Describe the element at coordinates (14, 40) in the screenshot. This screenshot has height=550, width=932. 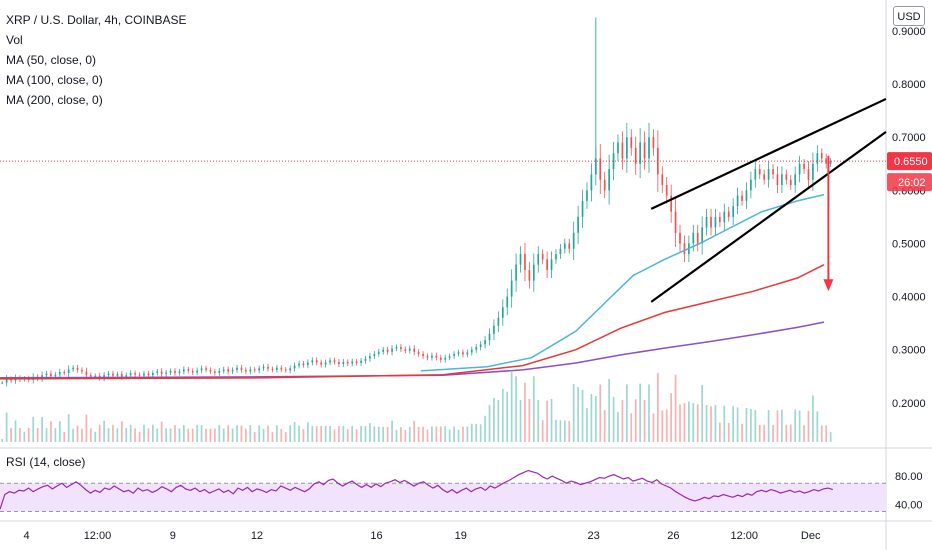
I see `legend-vol: Vol` at that location.